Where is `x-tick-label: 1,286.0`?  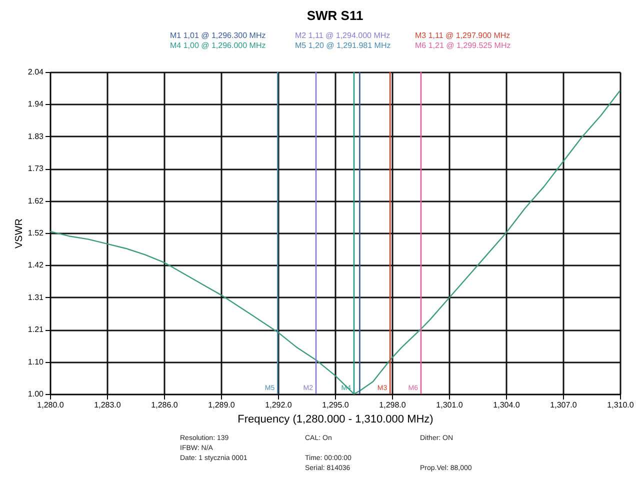 x-tick-label: 1,286.0 is located at coordinates (164, 405).